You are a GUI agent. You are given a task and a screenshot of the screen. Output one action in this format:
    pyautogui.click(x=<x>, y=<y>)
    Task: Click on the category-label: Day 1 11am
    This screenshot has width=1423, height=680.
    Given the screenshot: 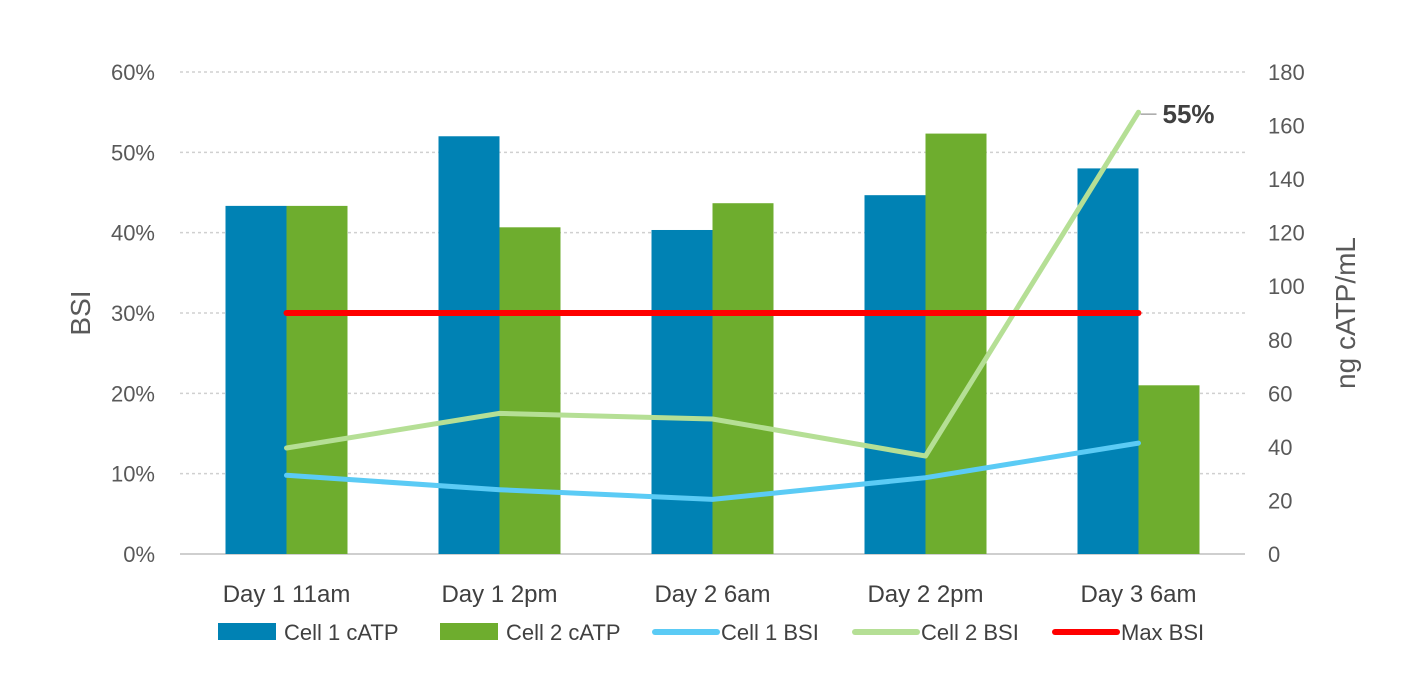 What is the action you would take?
    pyautogui.click(x=287, y=594)
    